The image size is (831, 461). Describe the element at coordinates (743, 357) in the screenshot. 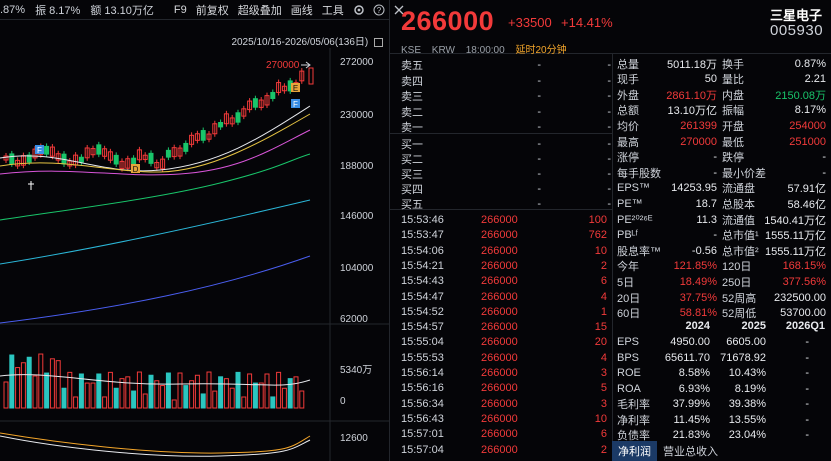

I see `fin-val-2025: 71678.92` at that location.